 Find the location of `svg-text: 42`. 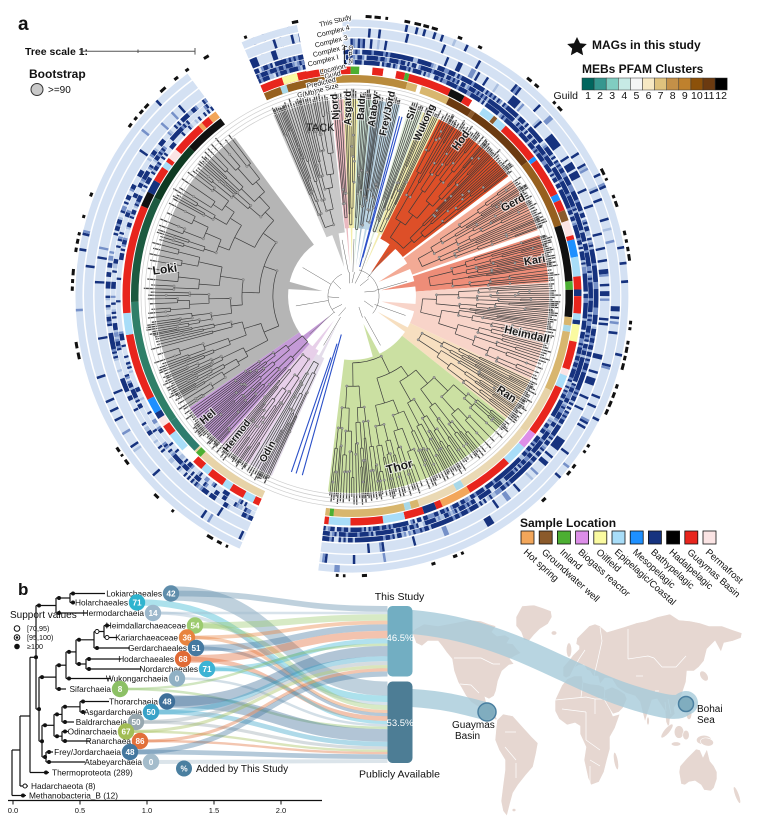

svg-text: 42 is located at coordinates (171, 593).